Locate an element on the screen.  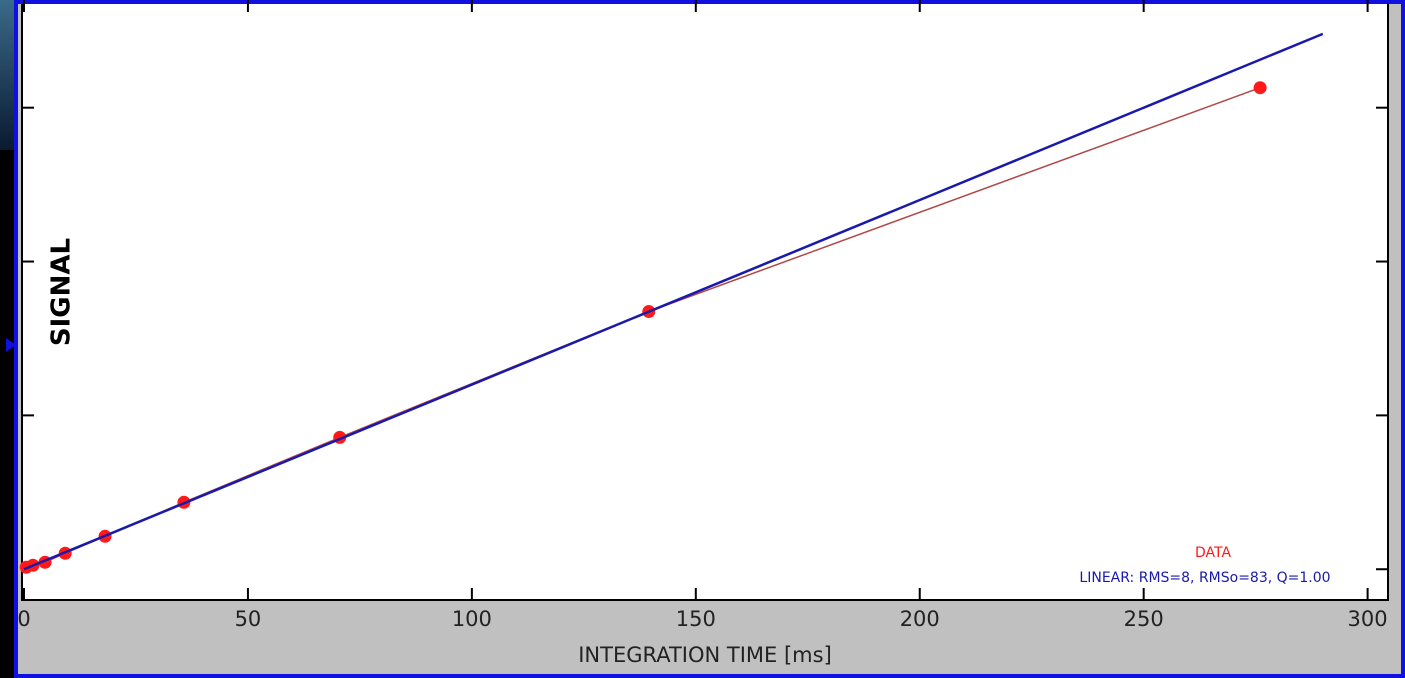
legend-entry: DATA is located at coordinates (1213, 553).